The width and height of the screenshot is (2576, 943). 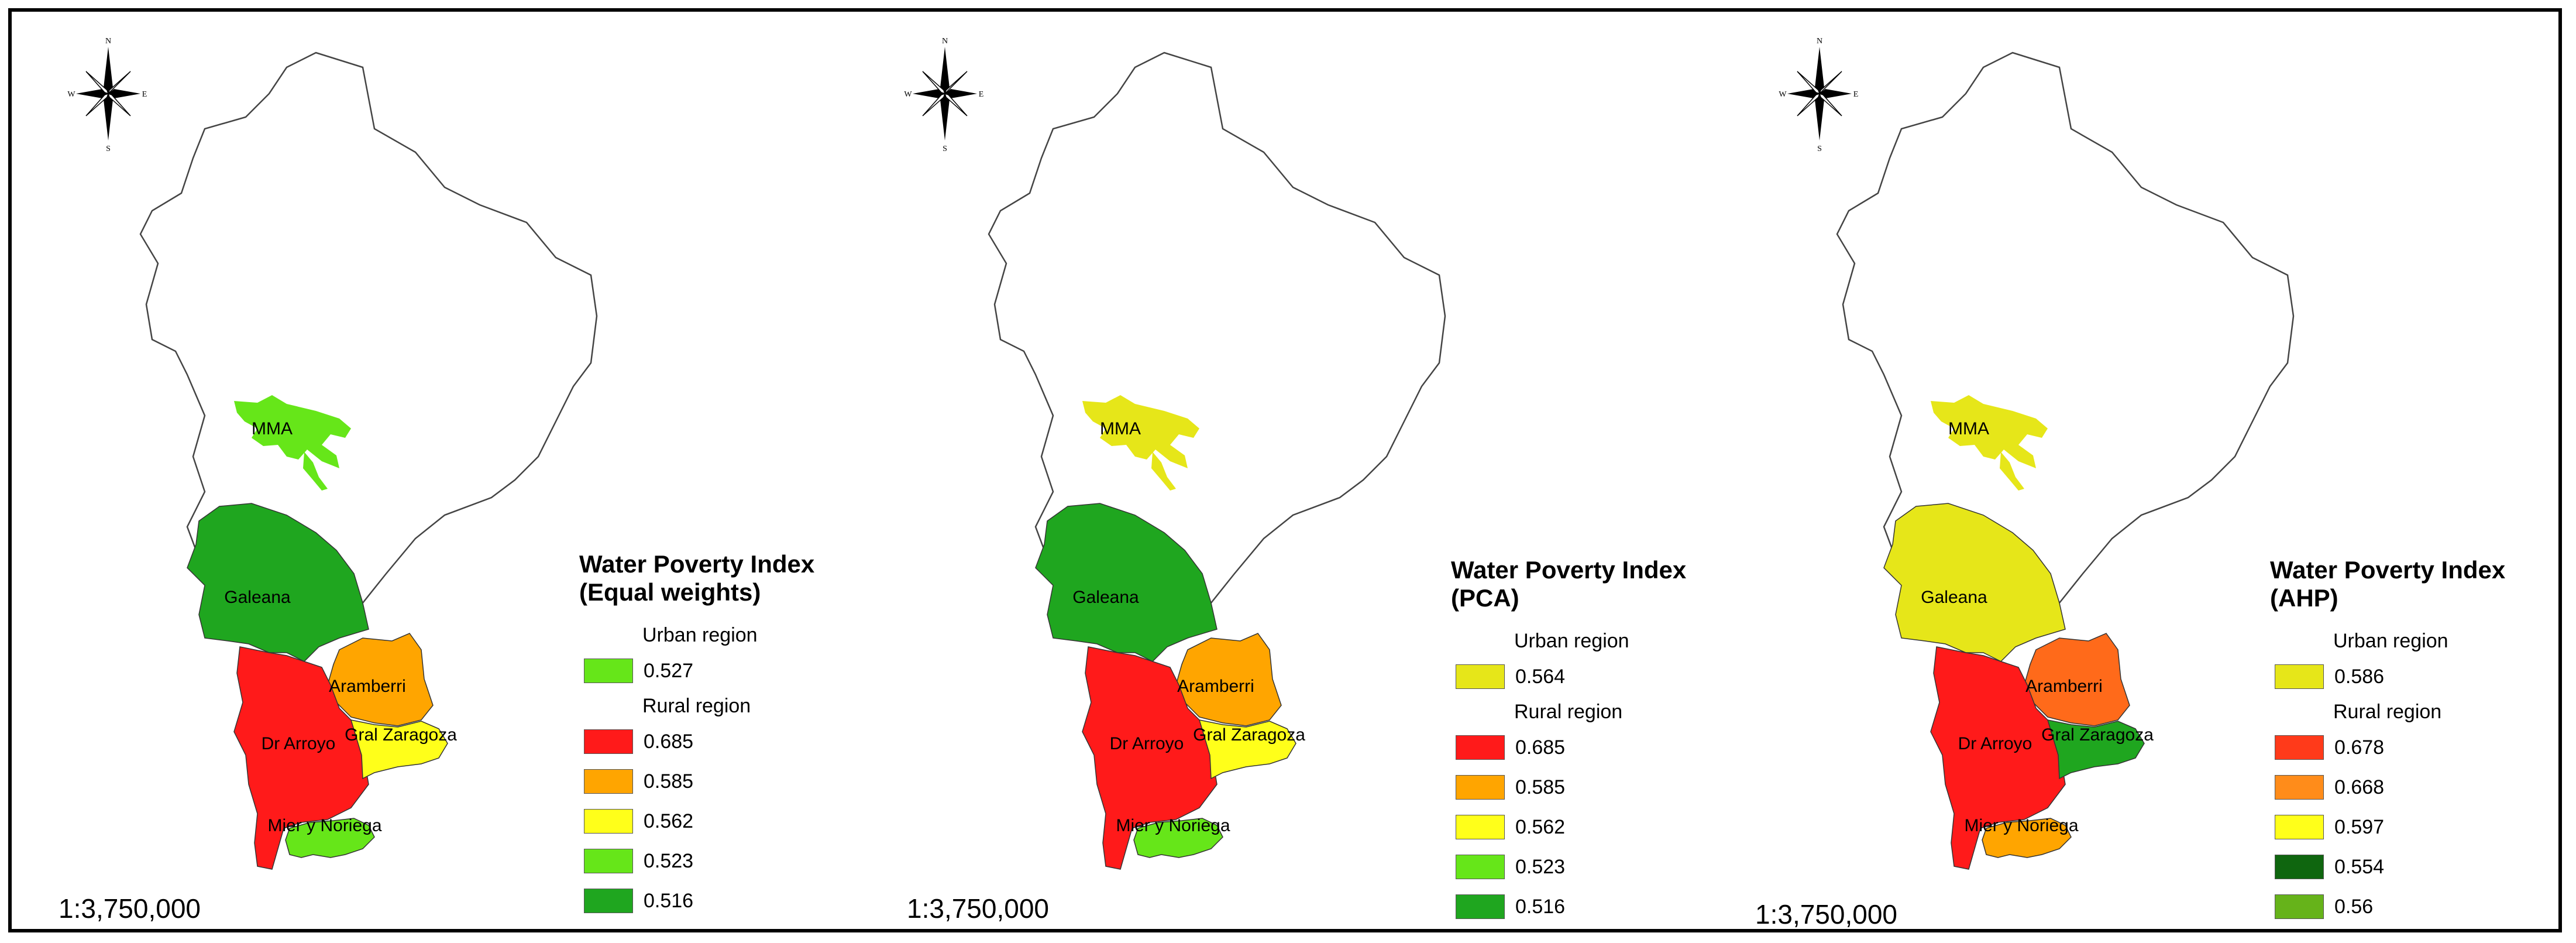 I want to click on legend-title-line2: (AHP), so click(x=2304, y=598).